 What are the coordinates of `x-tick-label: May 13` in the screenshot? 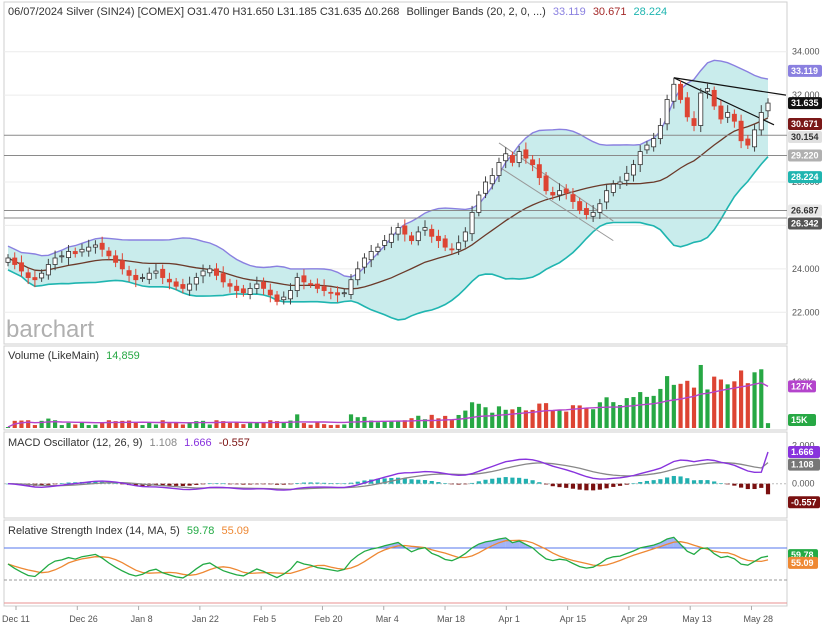 It's located at (697, 619).